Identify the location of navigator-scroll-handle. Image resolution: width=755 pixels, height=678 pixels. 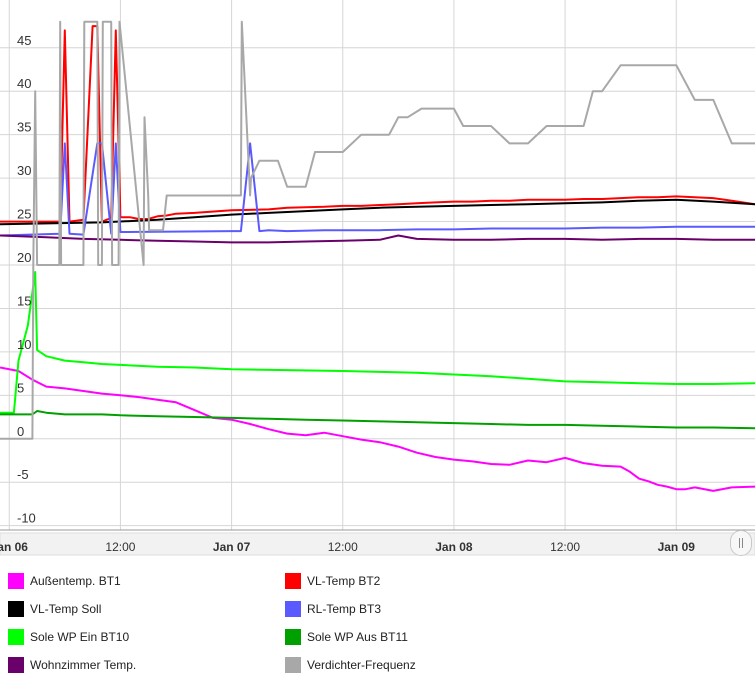
(741, 543).